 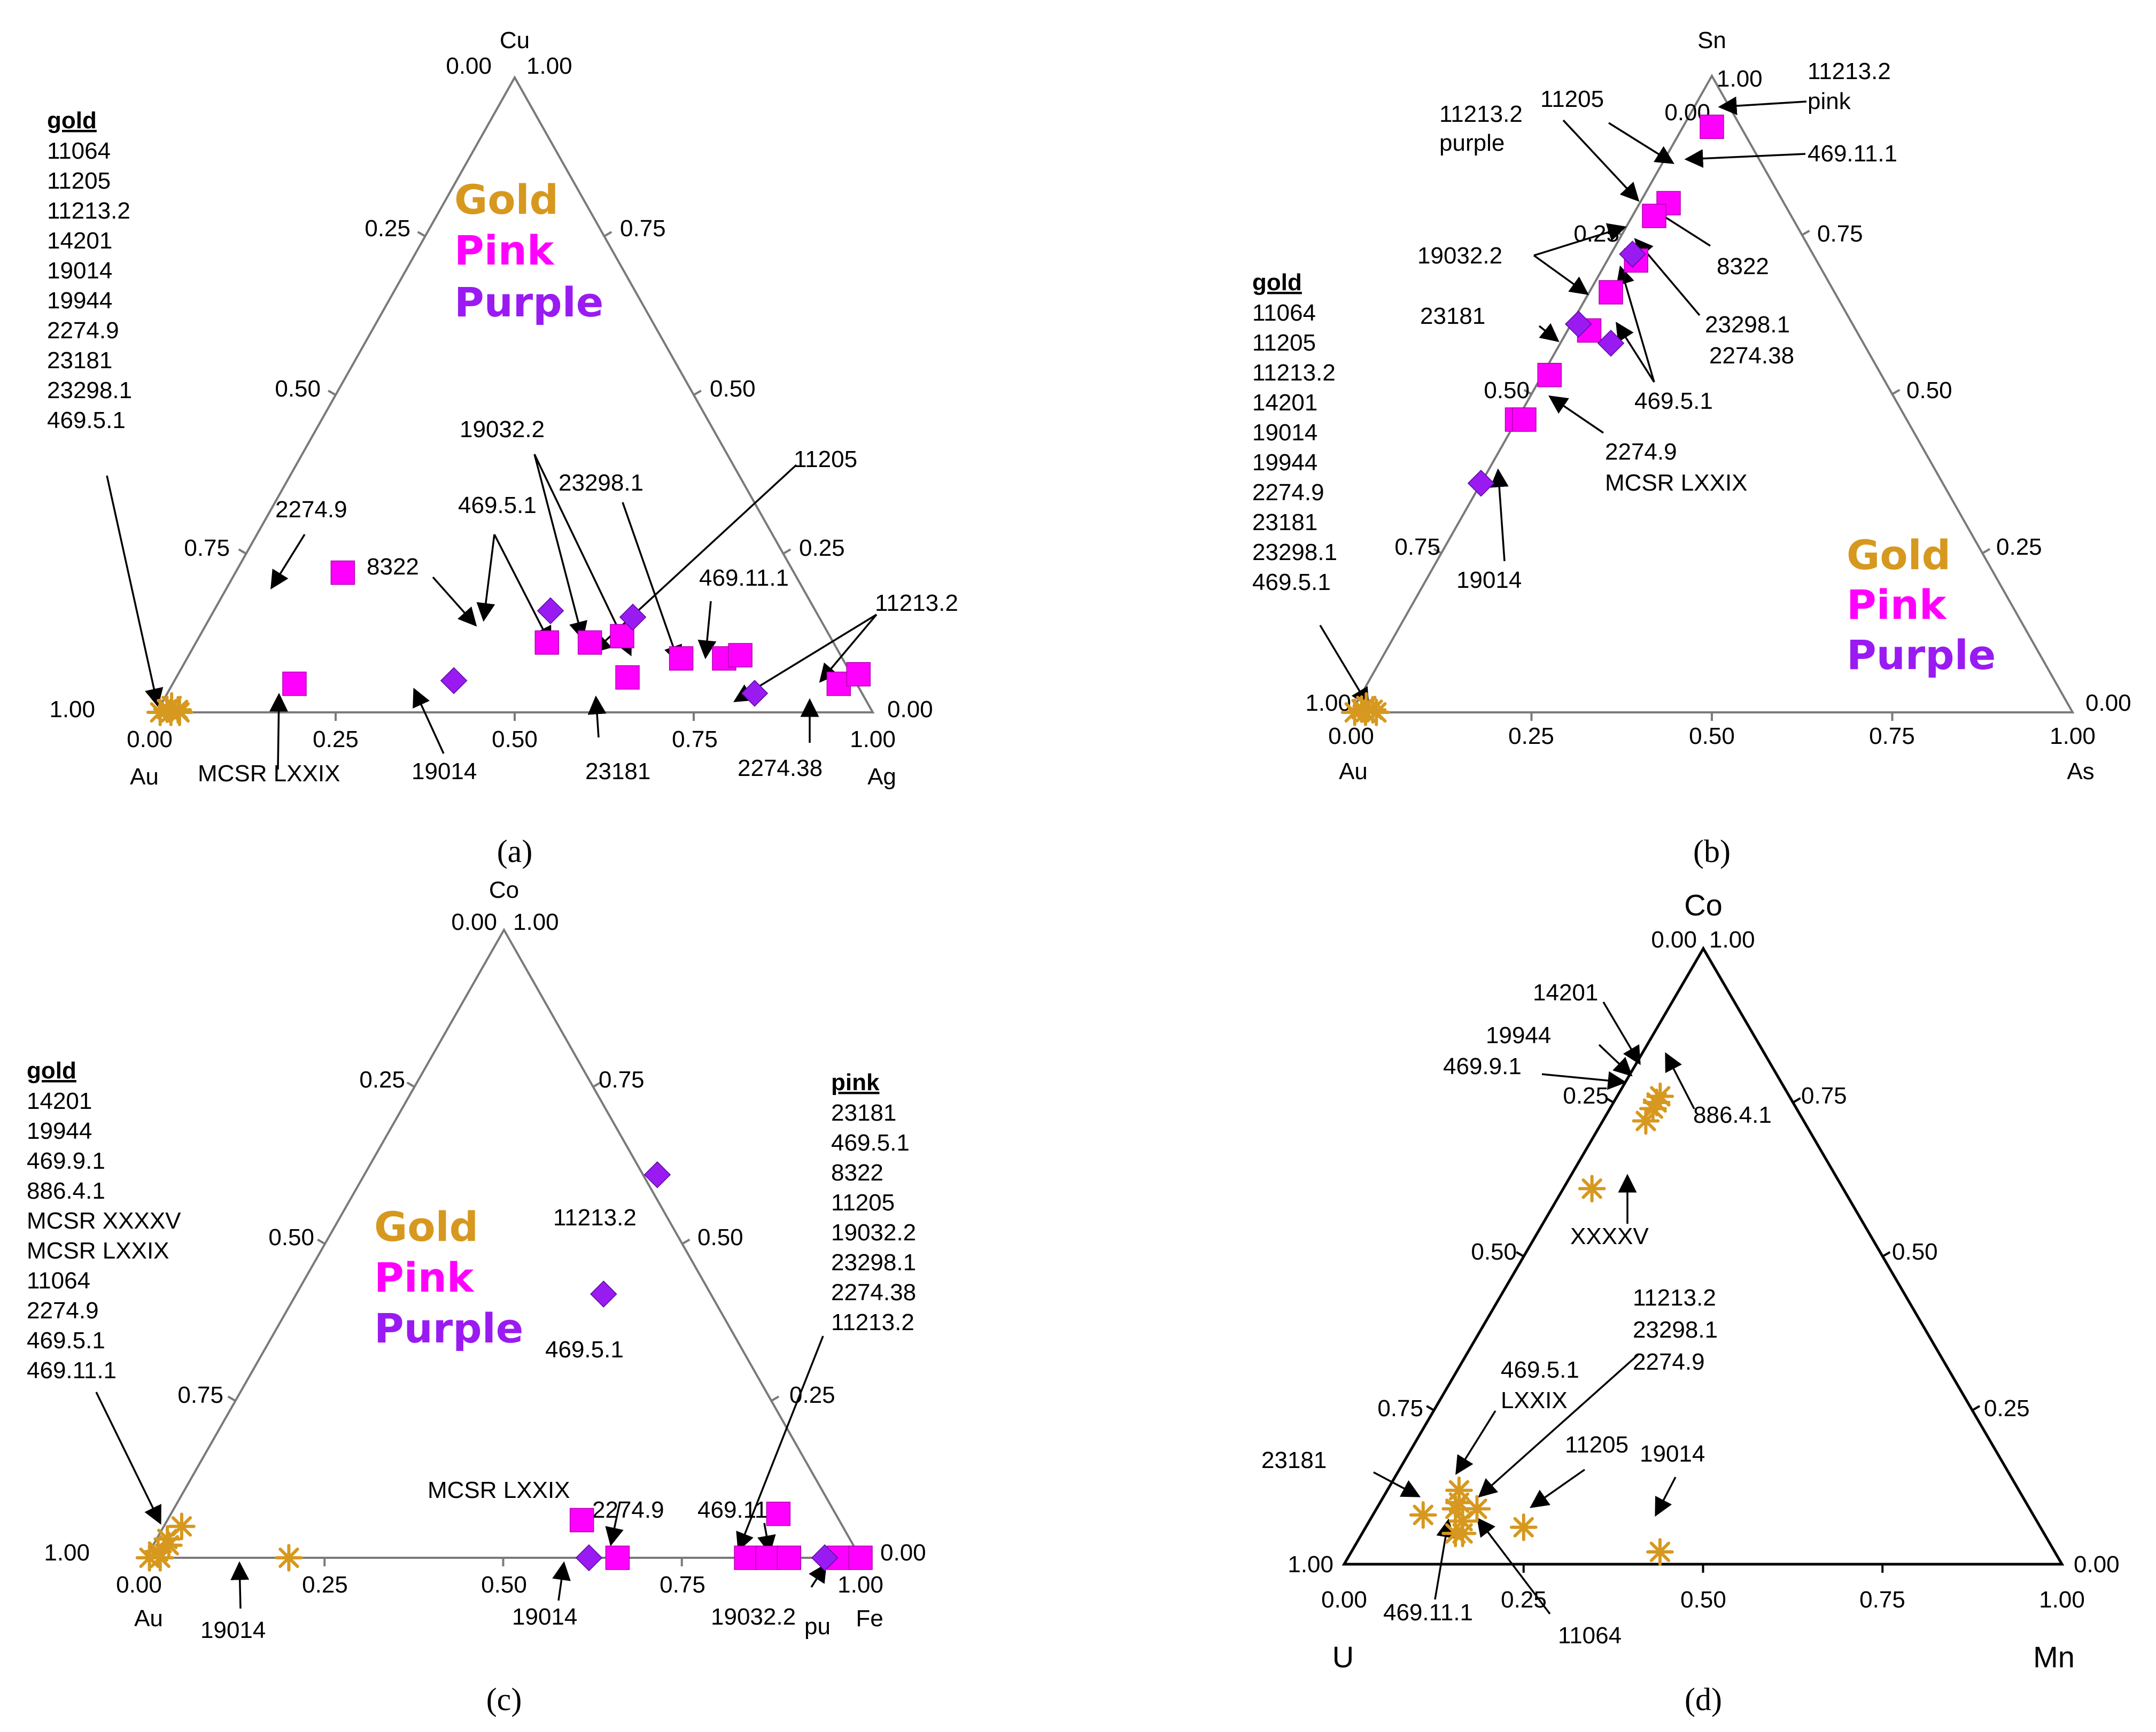 I want to click on annotation-label: 23181, so click(x=618, y=771).